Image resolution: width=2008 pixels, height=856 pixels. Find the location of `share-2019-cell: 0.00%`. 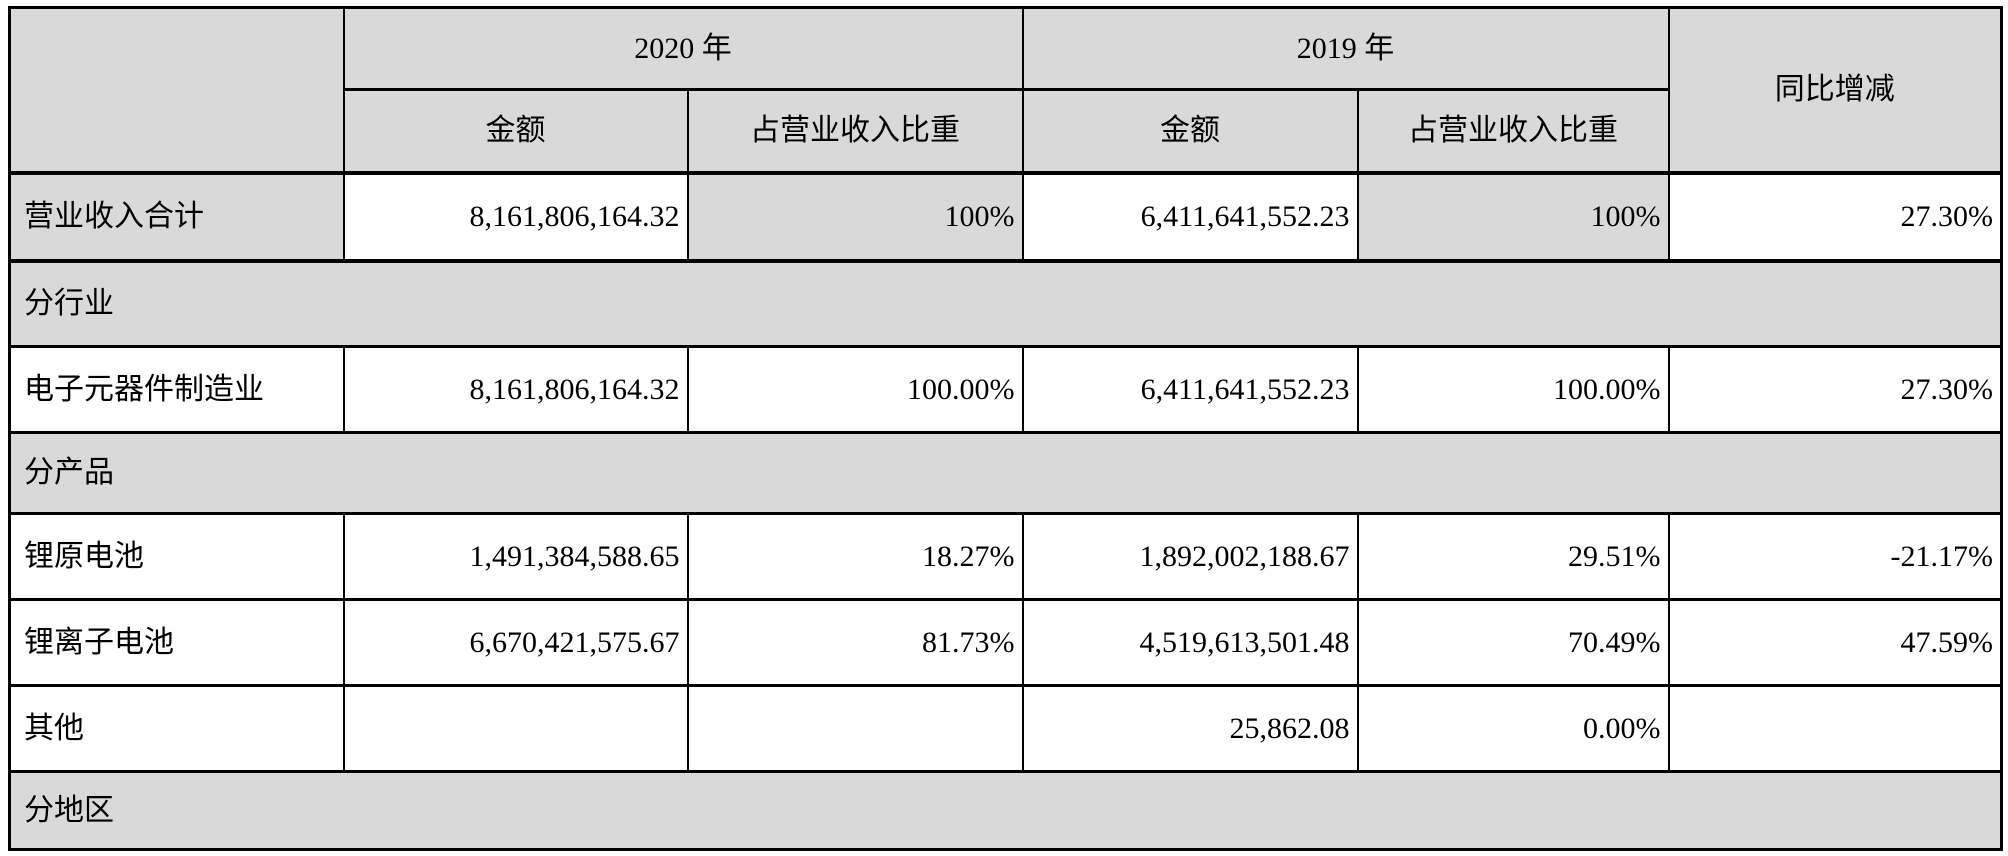

share-2019-cell: 0.00% is located at coordinates (1513, 728).